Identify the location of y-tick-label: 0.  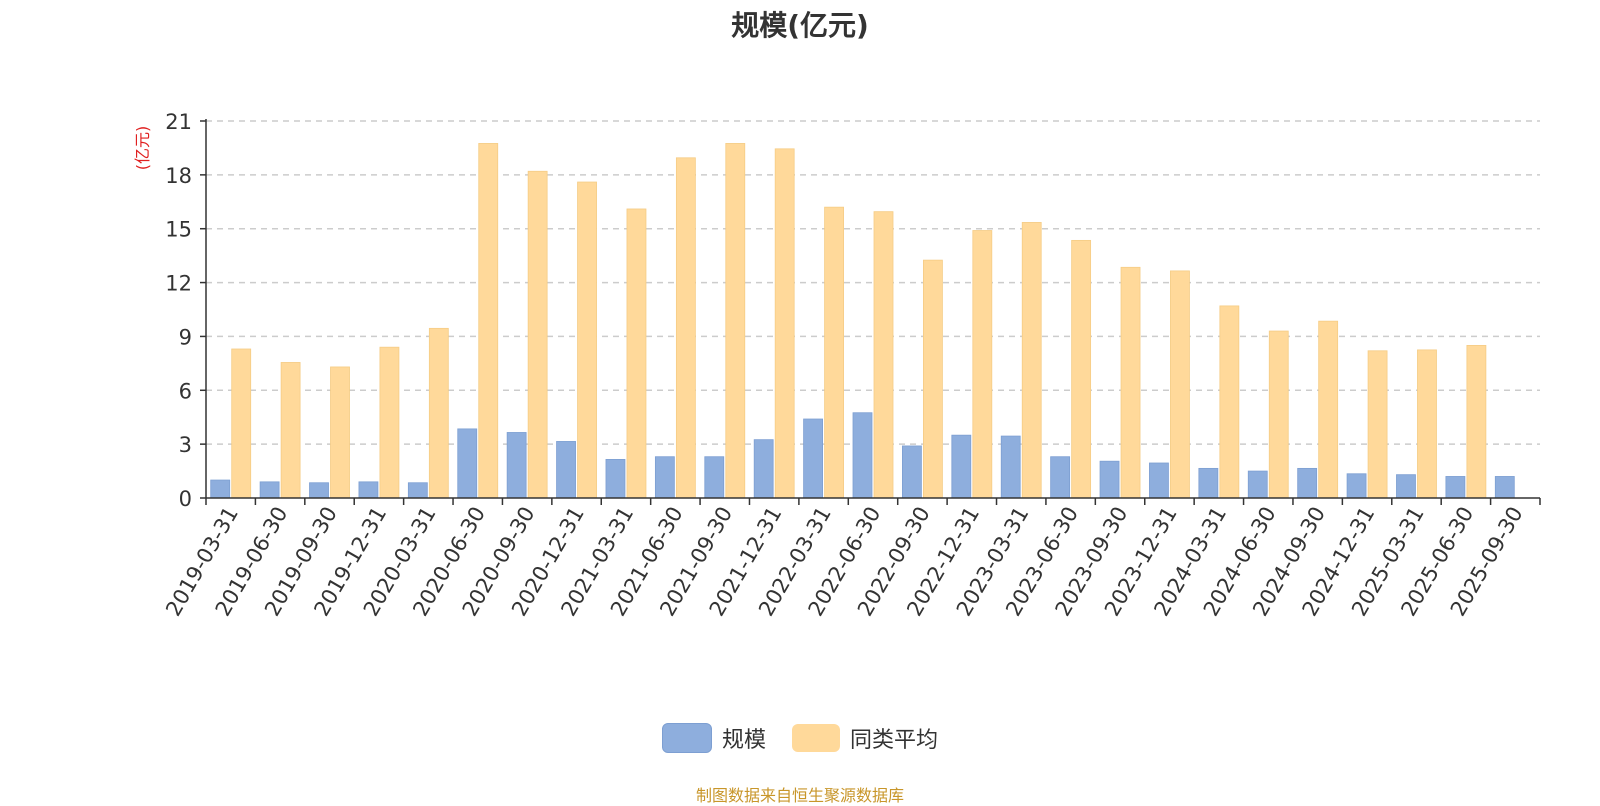
(185, 499).